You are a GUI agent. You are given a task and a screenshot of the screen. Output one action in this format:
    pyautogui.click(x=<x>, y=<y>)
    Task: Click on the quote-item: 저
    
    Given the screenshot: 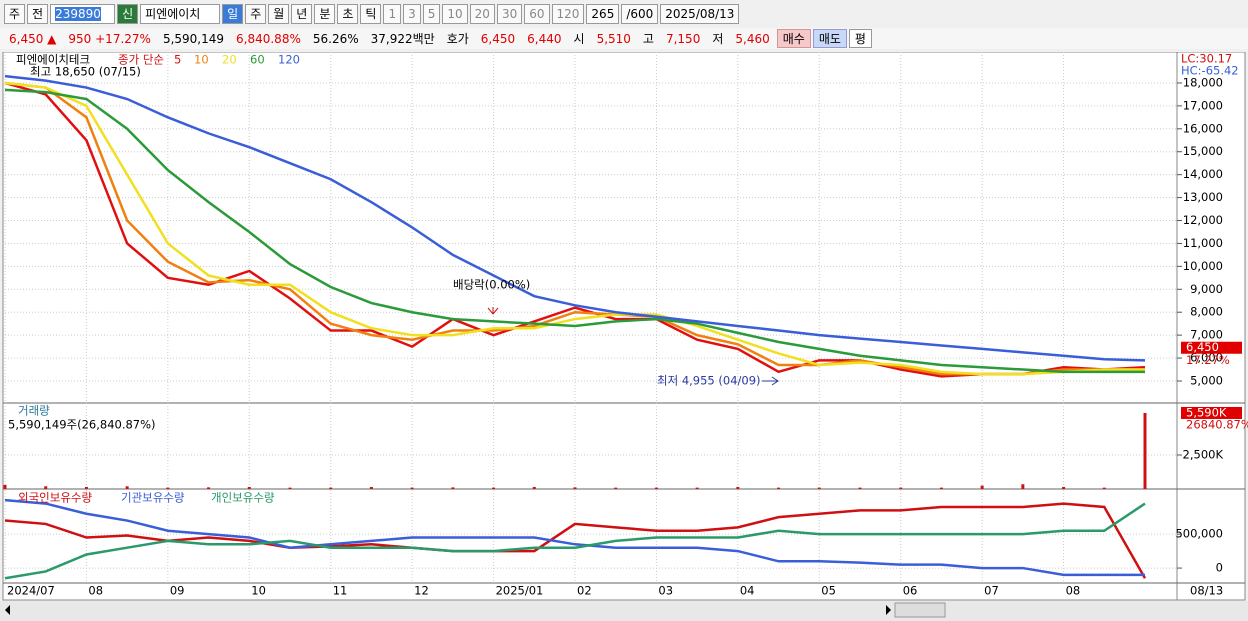 What is the action you would take?
    pyautogui.click(x=718, y=39)
    